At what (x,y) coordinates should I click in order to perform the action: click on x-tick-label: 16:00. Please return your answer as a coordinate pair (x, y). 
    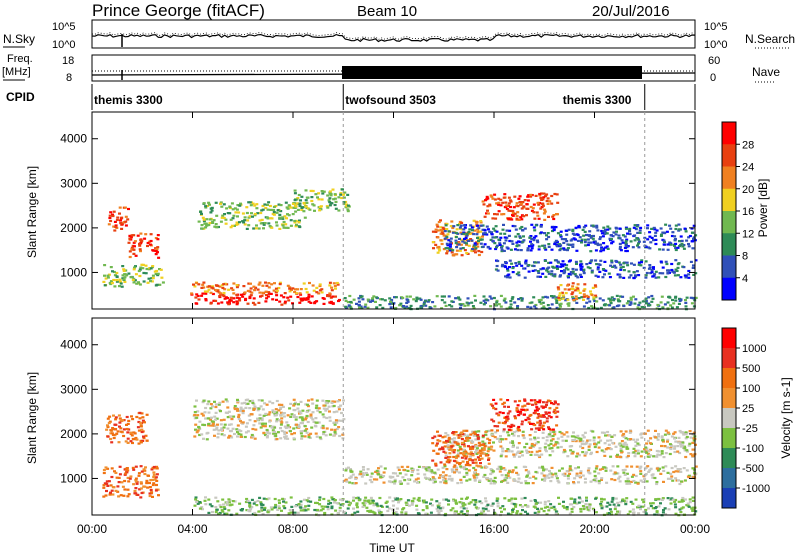
    Looking at the image, I should click on (494, 529).